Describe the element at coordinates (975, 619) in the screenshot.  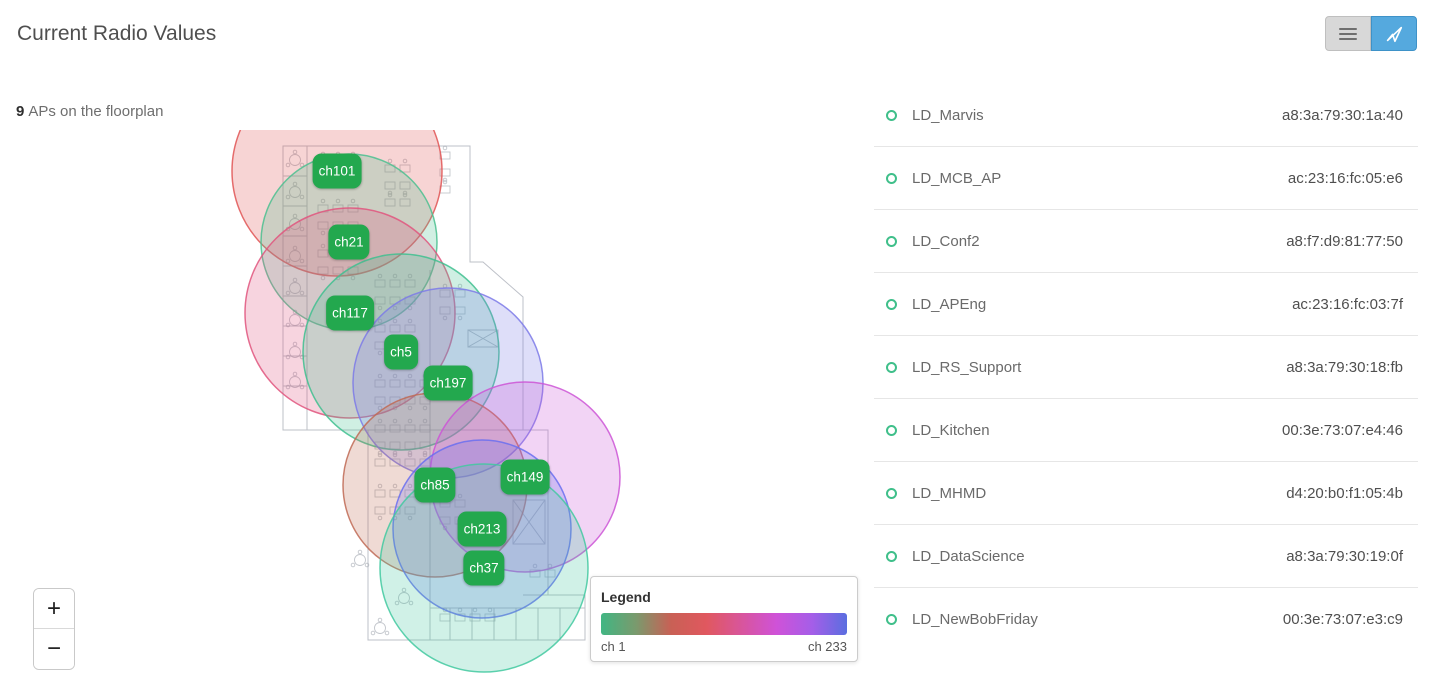
I see `ap-name: LD_NewBobFriday` at that location.